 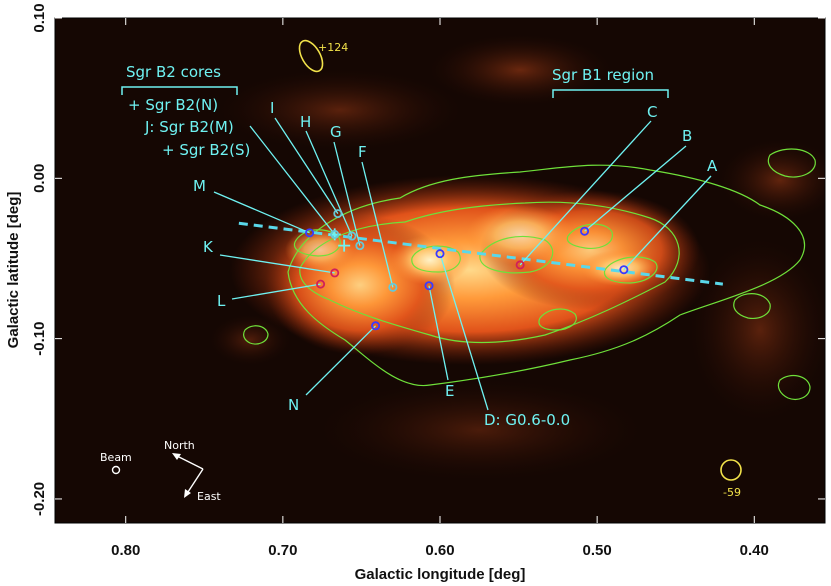 What do you see at coordinates (687, 136) in the screenshot?
I see `label-core-b: B` at bounding box center [687, 136].